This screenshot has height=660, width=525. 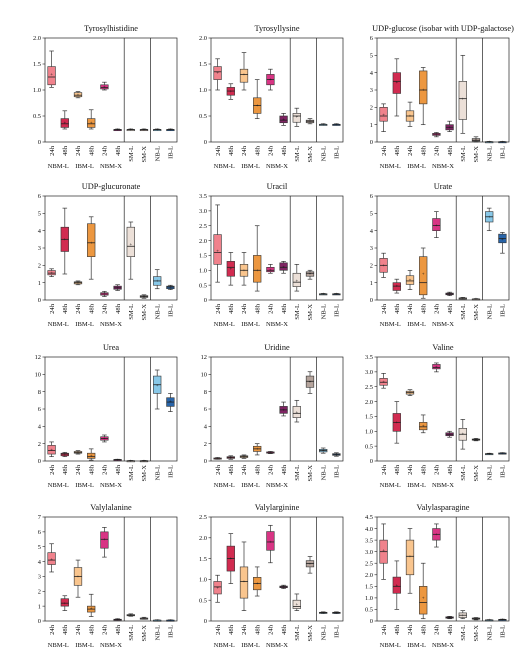 I want to click on group-label: IBM-L, so click(x=416, y=485).